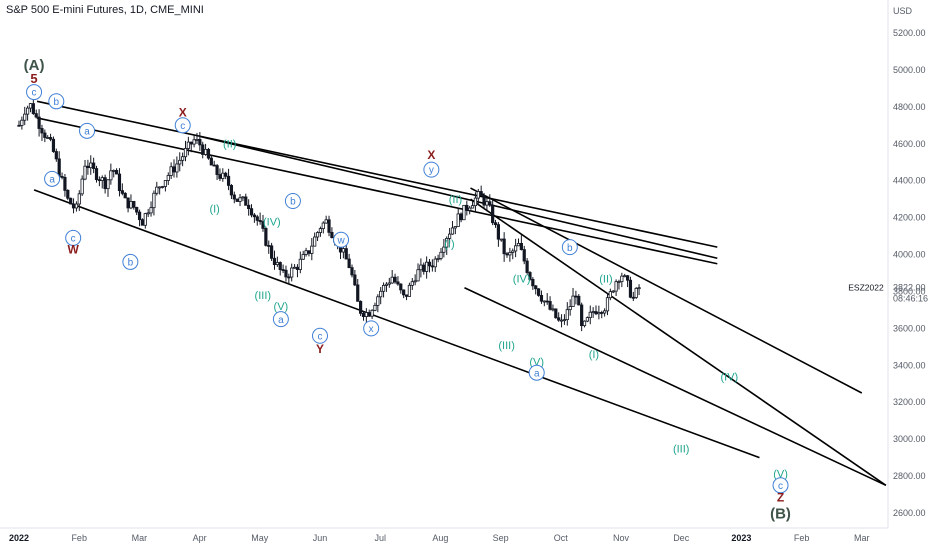  I want to click on trendline, so click(458, 197).